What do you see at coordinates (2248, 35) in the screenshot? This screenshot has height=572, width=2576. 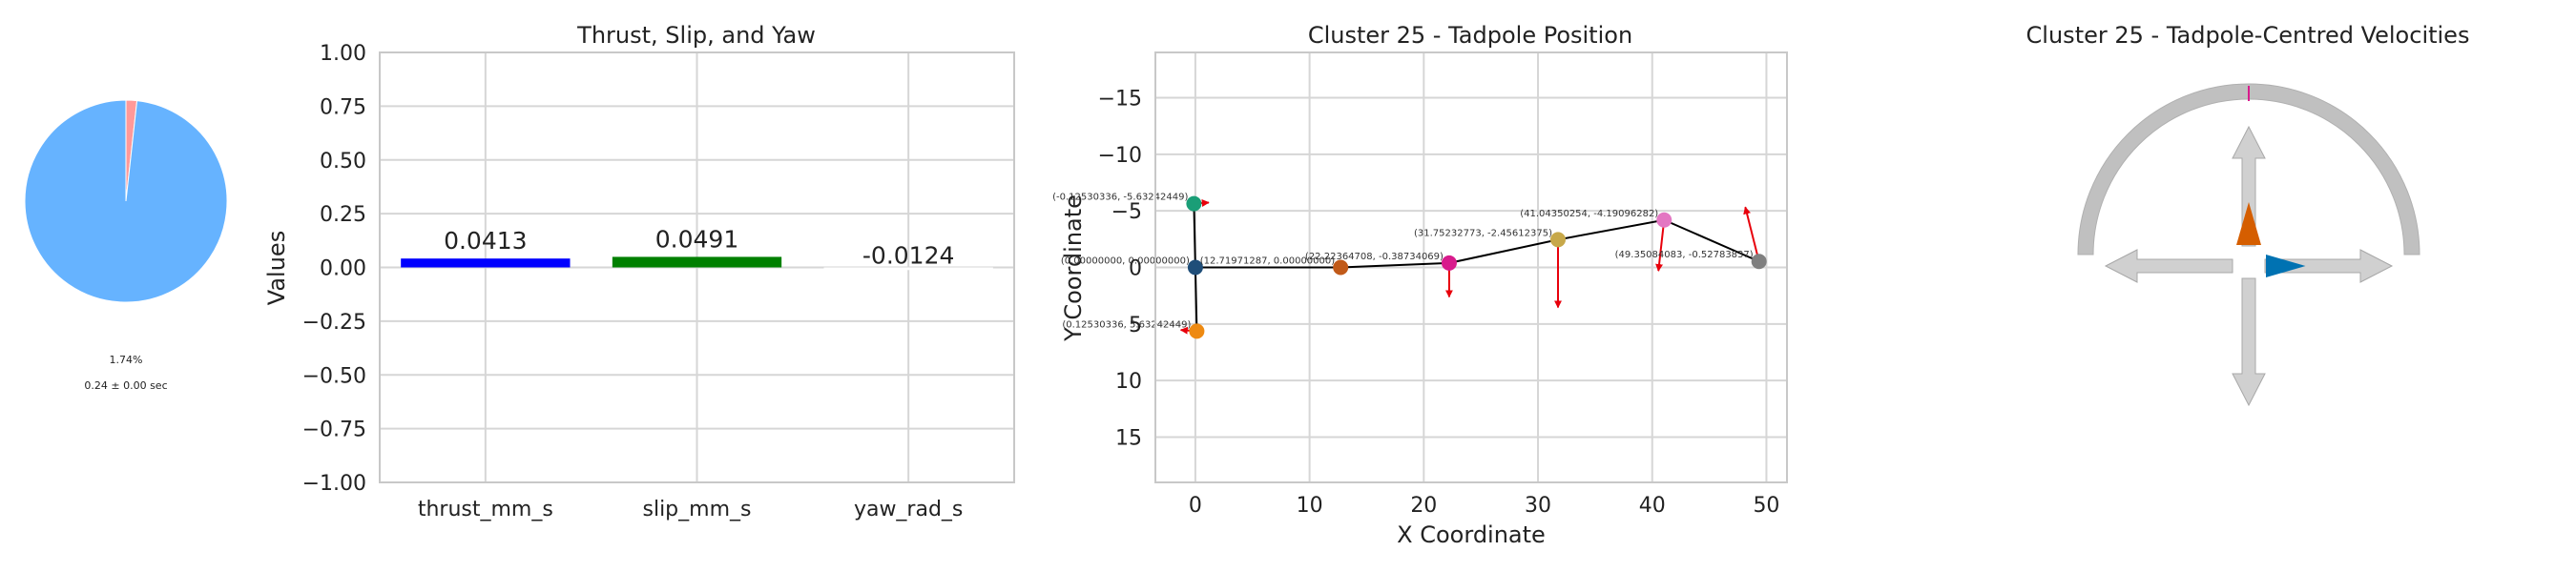 I see `velocity-diagram-title: Cluster 25 - Tadpole-Centred Velocities` at bounding box center [2248, 35].